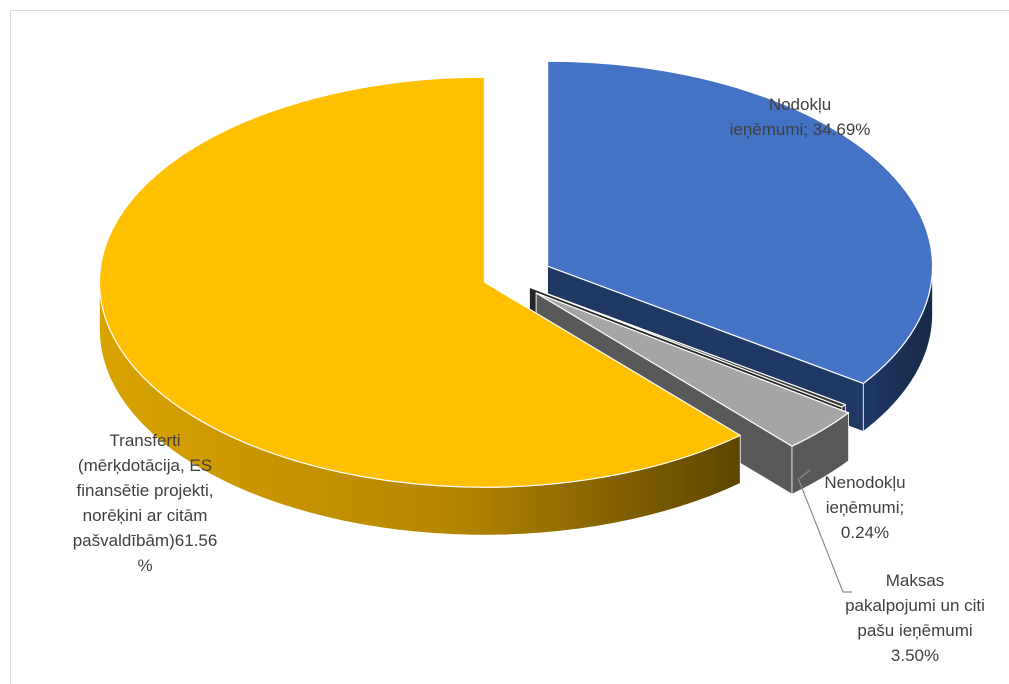  I want to click on label-line: Nenodokļu, so click(865, 482).